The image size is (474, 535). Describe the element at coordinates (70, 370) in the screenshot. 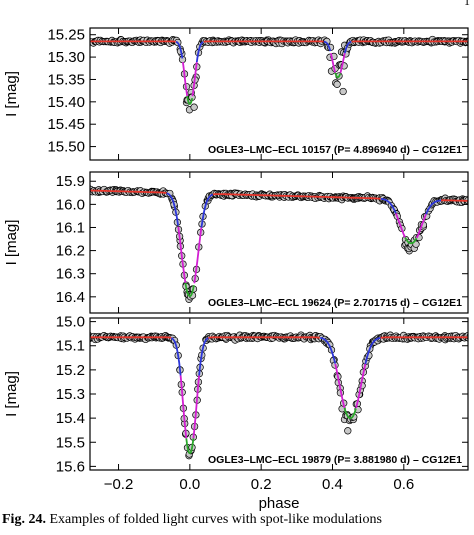

I see `y-tick-label: 15.2` at that location.